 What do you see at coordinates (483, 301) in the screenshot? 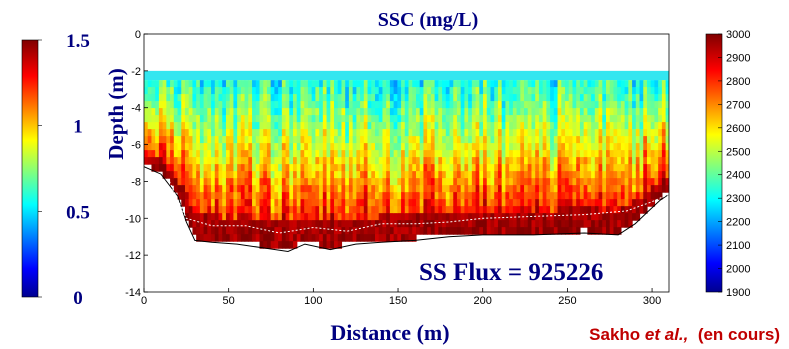
I see `x-tick-label: 200` at bounding box center [483, 301].